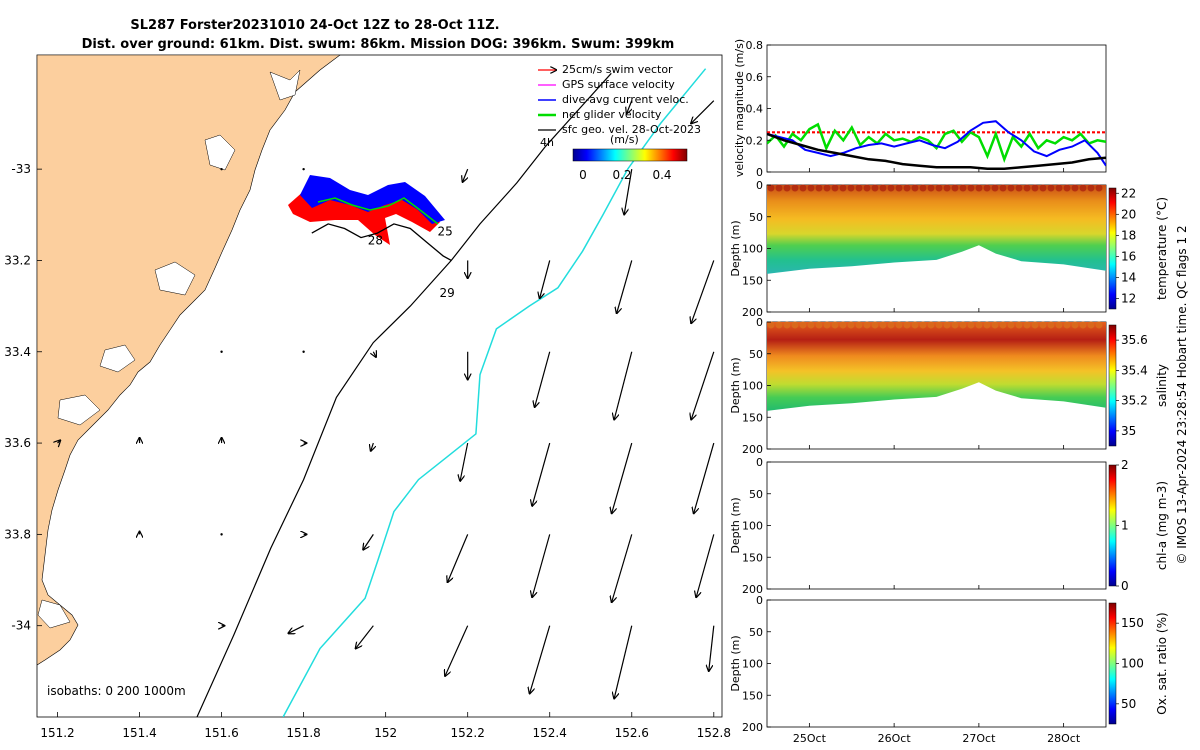 The width and height of the screenshot is (1200, 750). I want to click on chla-ylabel: Depth (m), so click(735, 525).